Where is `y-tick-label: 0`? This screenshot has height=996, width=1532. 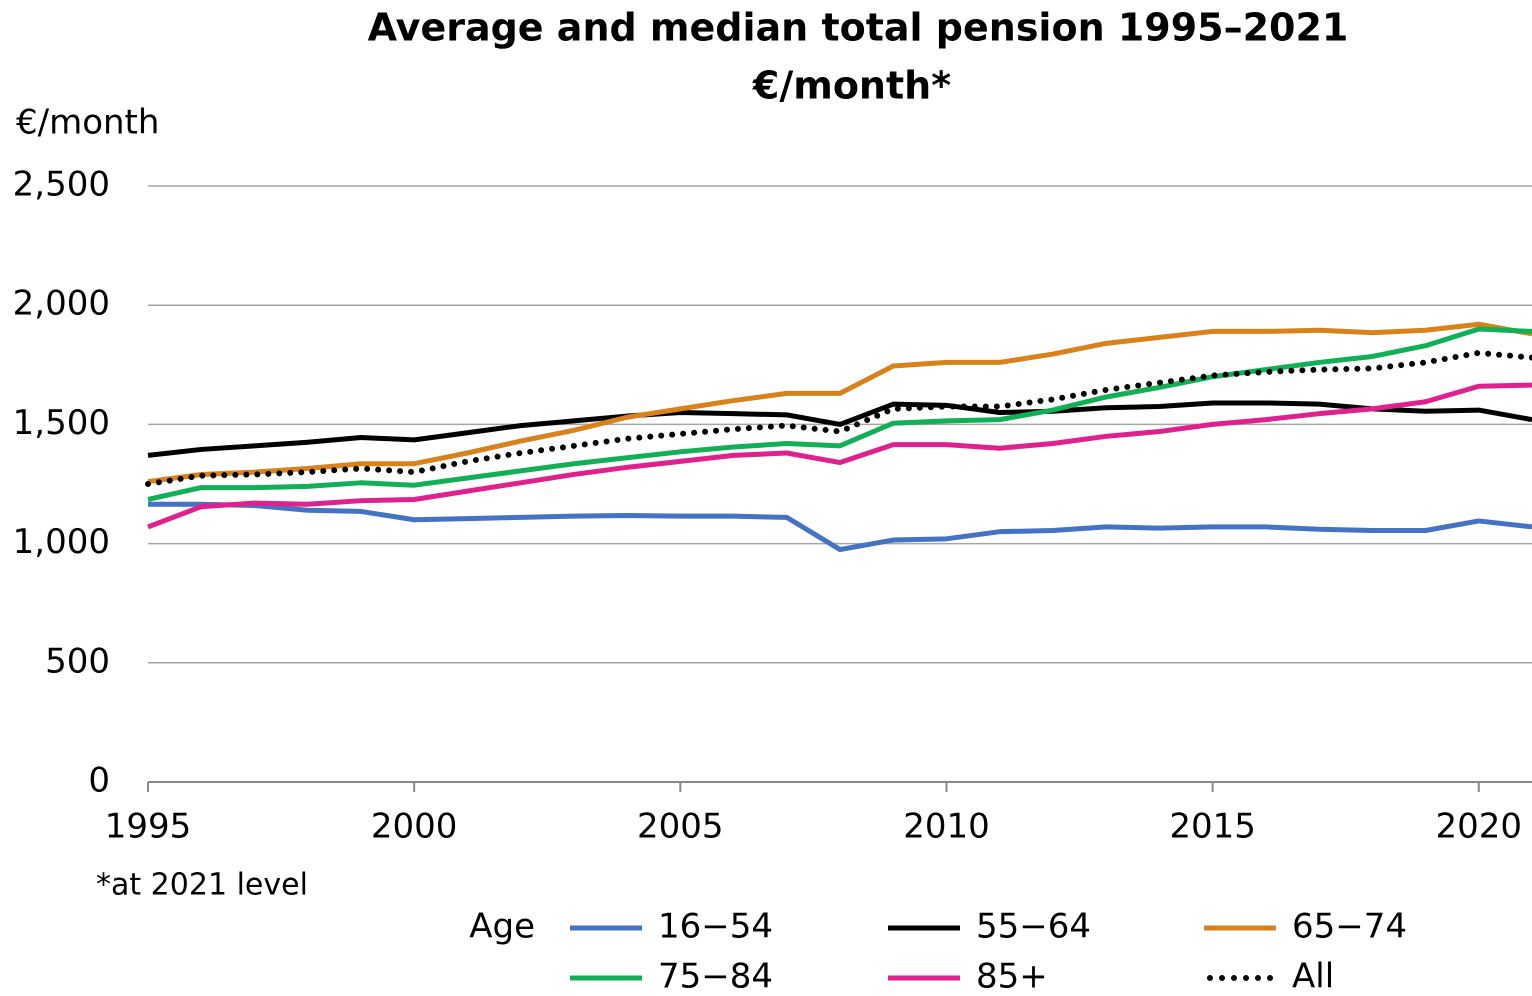 y-tick-label: 0 is located at coordinates (99, 781).